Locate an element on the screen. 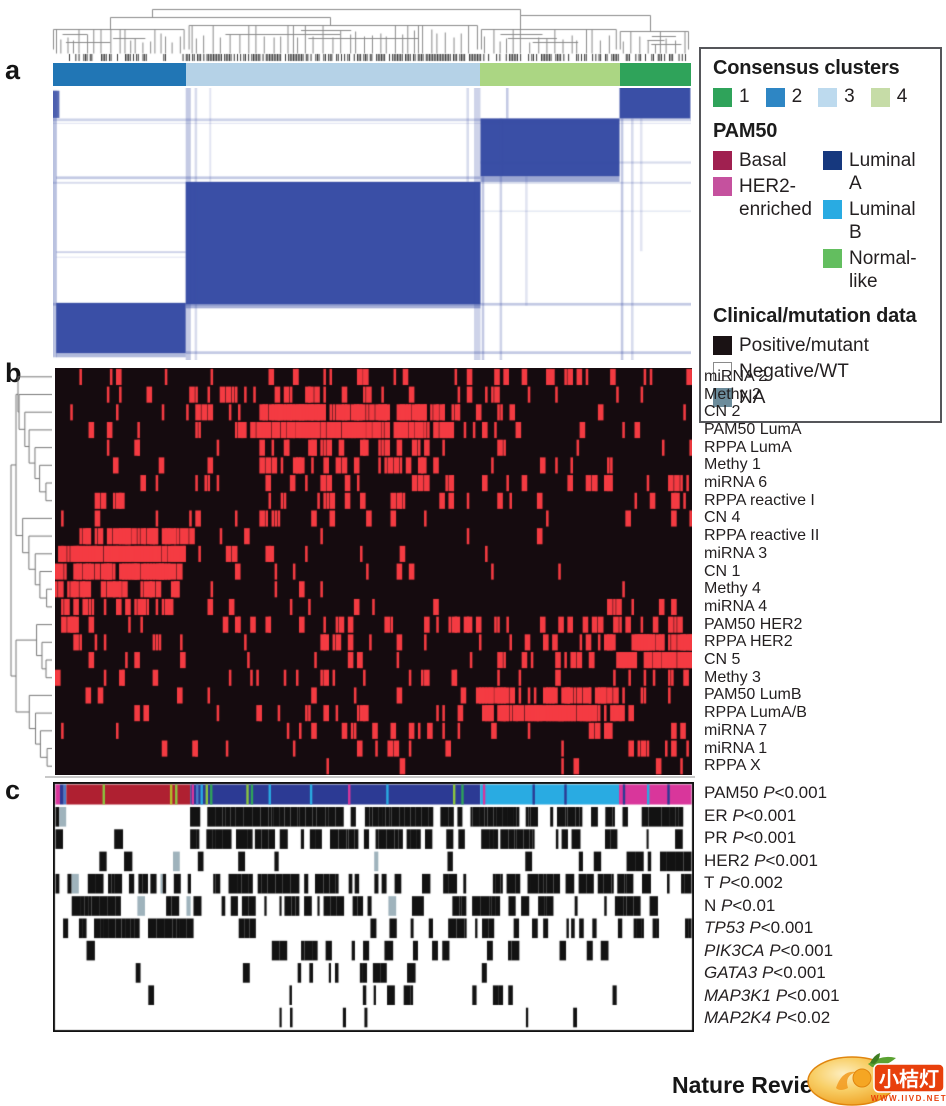 The width and height of the screenshot is (946, 1106). b-row-label: CN 5 is located at coordinates (722, 660).